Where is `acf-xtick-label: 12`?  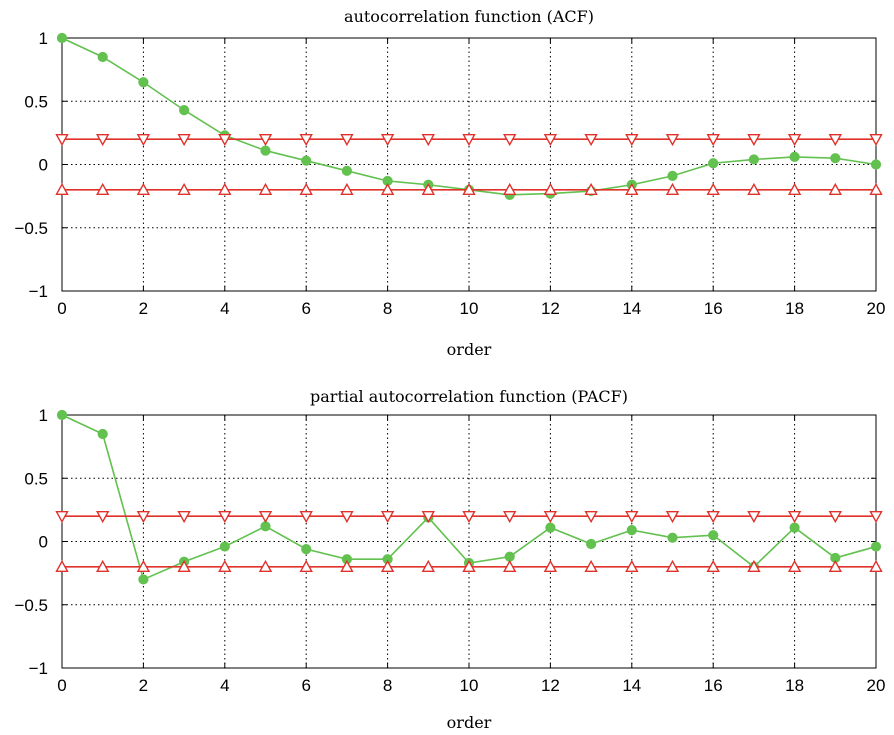
acf-xtick-label: 12 is located at coordinates (550, 308).